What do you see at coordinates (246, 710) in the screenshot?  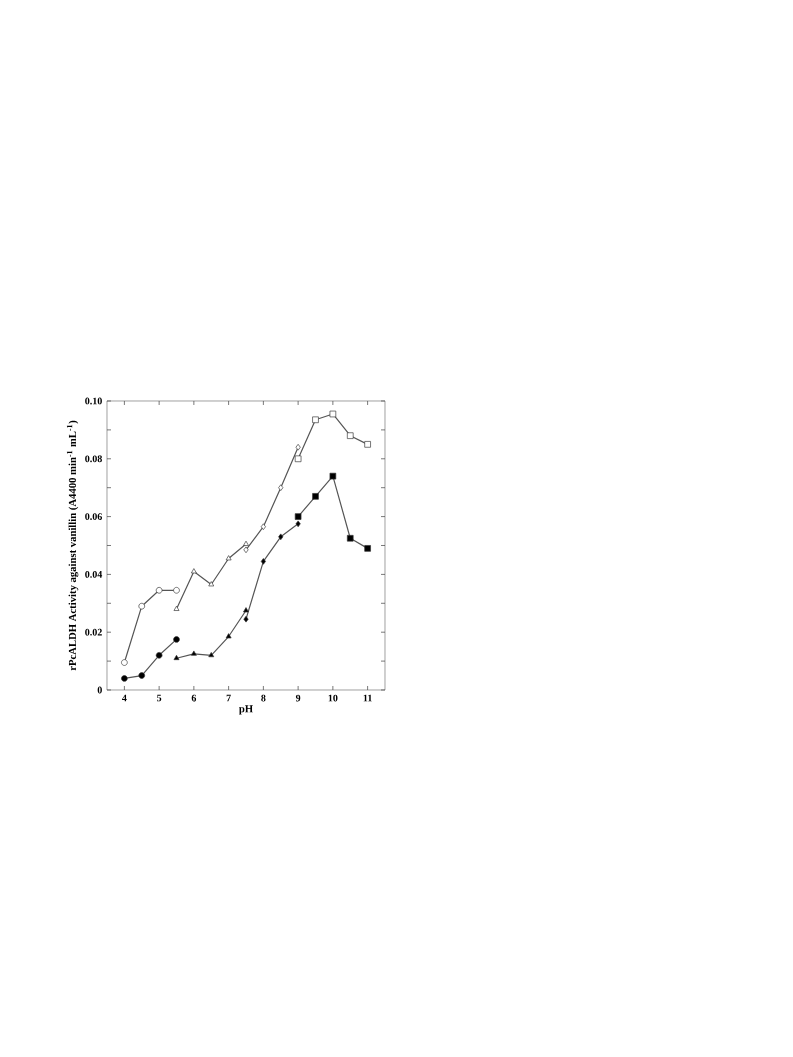 I see `x-axis-title: pH` at bounding box center [246, 710].